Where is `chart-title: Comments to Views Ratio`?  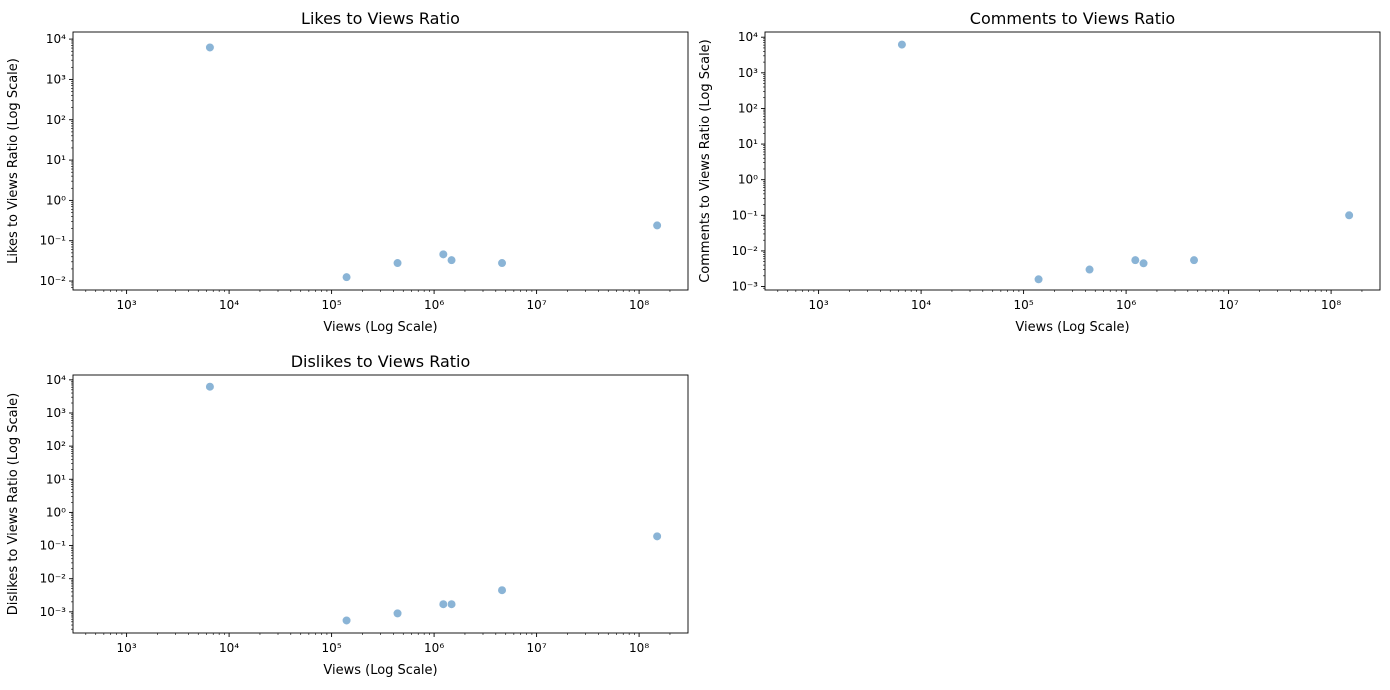
chart-title: Comments to Views Ratio is located at coordinates (1072, 18).